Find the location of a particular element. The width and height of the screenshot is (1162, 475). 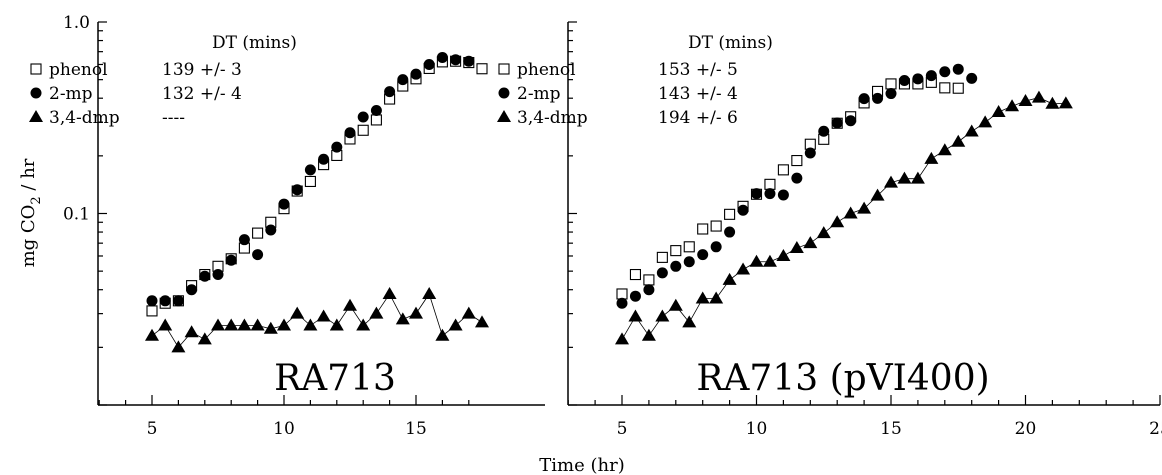

series-phenol is located at coordinates (790, 188).